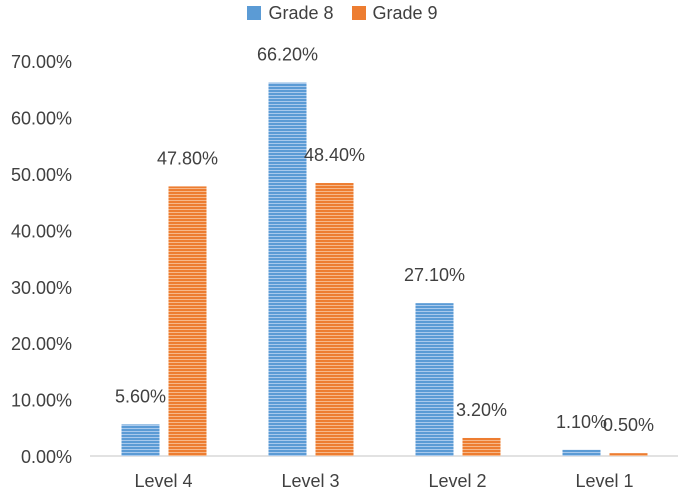 This screenshot has width=685, height=495. I want to click on y-tick-label: 60.00%, so click(41, 119).